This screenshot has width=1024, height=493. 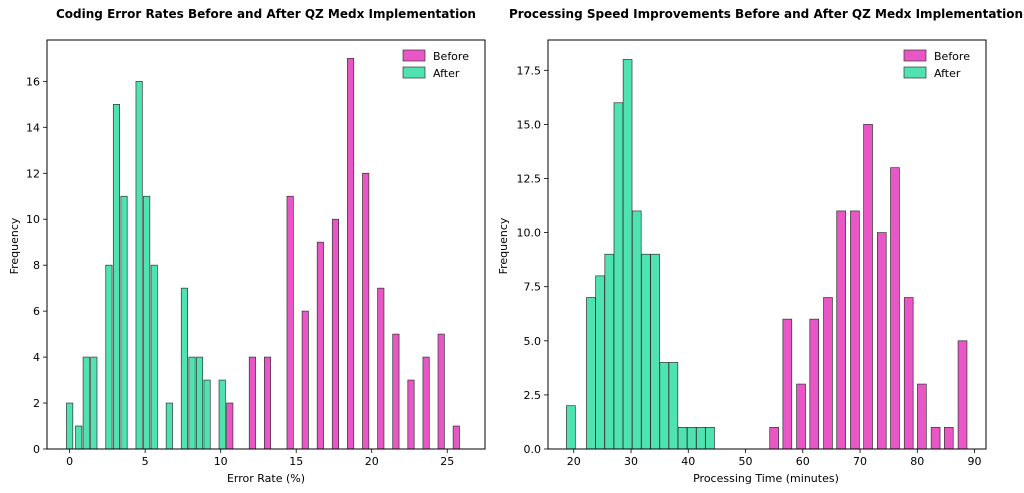 I want to click on y-axis-label: Frequency, so click(x=503, y=245).